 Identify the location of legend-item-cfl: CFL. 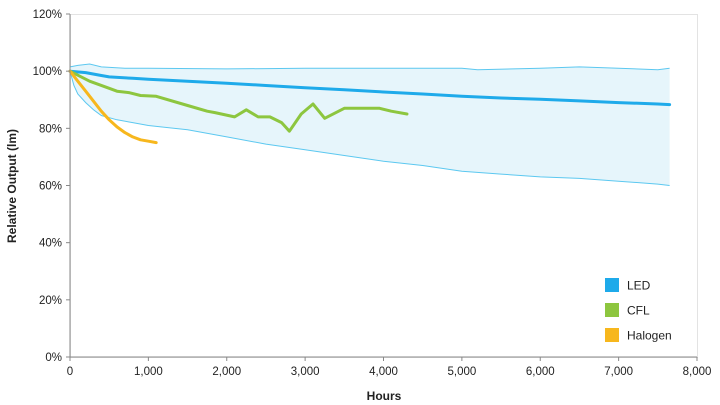
(627, 310).